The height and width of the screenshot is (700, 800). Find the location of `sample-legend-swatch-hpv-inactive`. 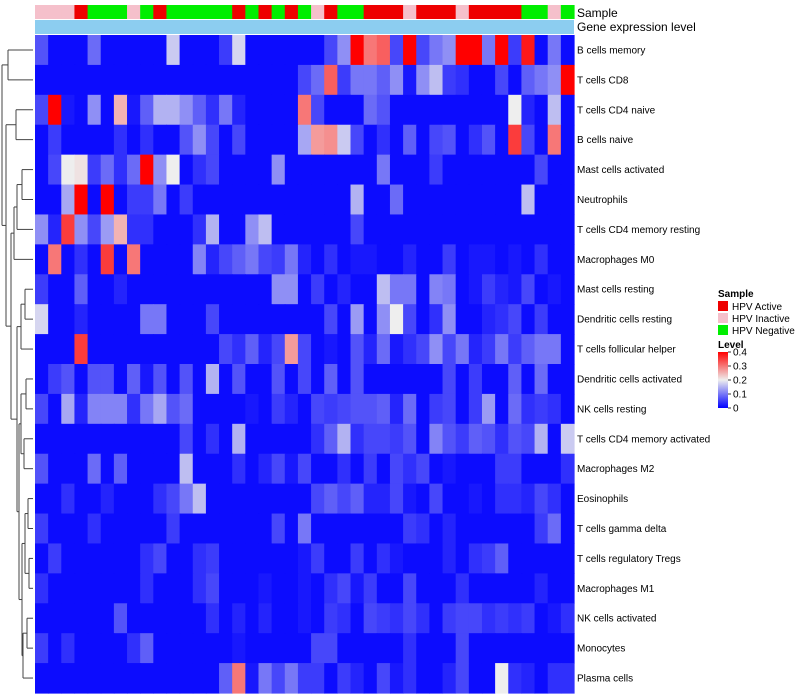

sample-legend-swatch-hpv-inactive is located at coordinates (723, 318).